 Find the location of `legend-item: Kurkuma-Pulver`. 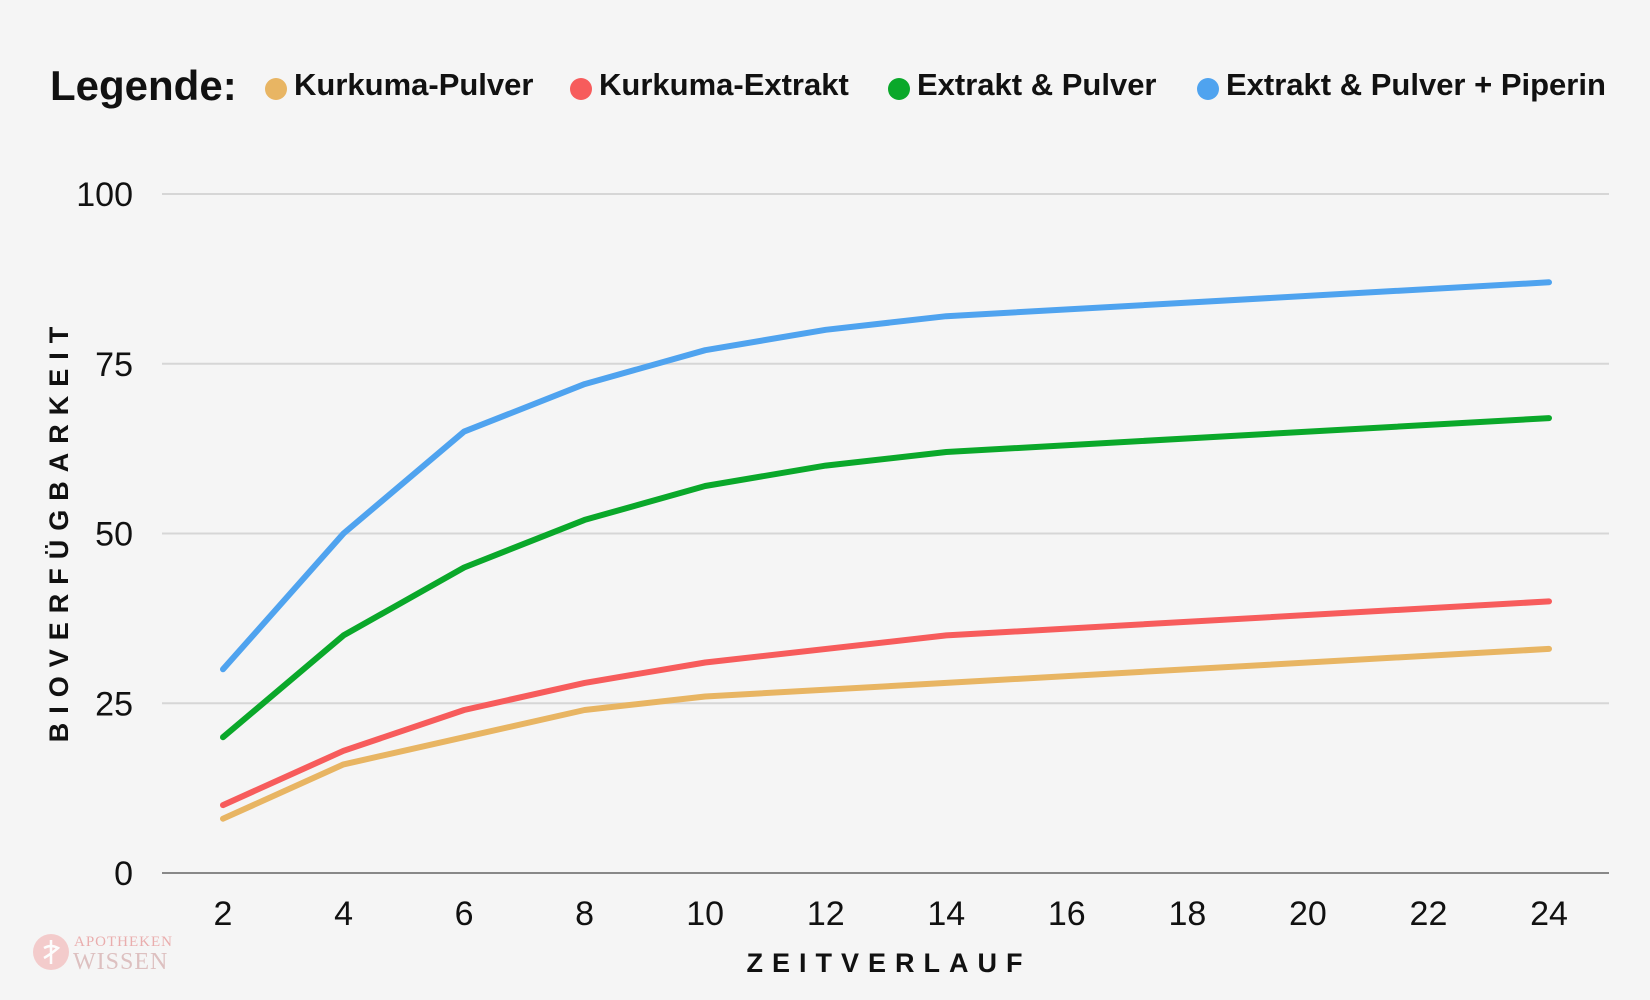

legend-item: Kurkuma-Pulver is located at coordinates (399, 84).